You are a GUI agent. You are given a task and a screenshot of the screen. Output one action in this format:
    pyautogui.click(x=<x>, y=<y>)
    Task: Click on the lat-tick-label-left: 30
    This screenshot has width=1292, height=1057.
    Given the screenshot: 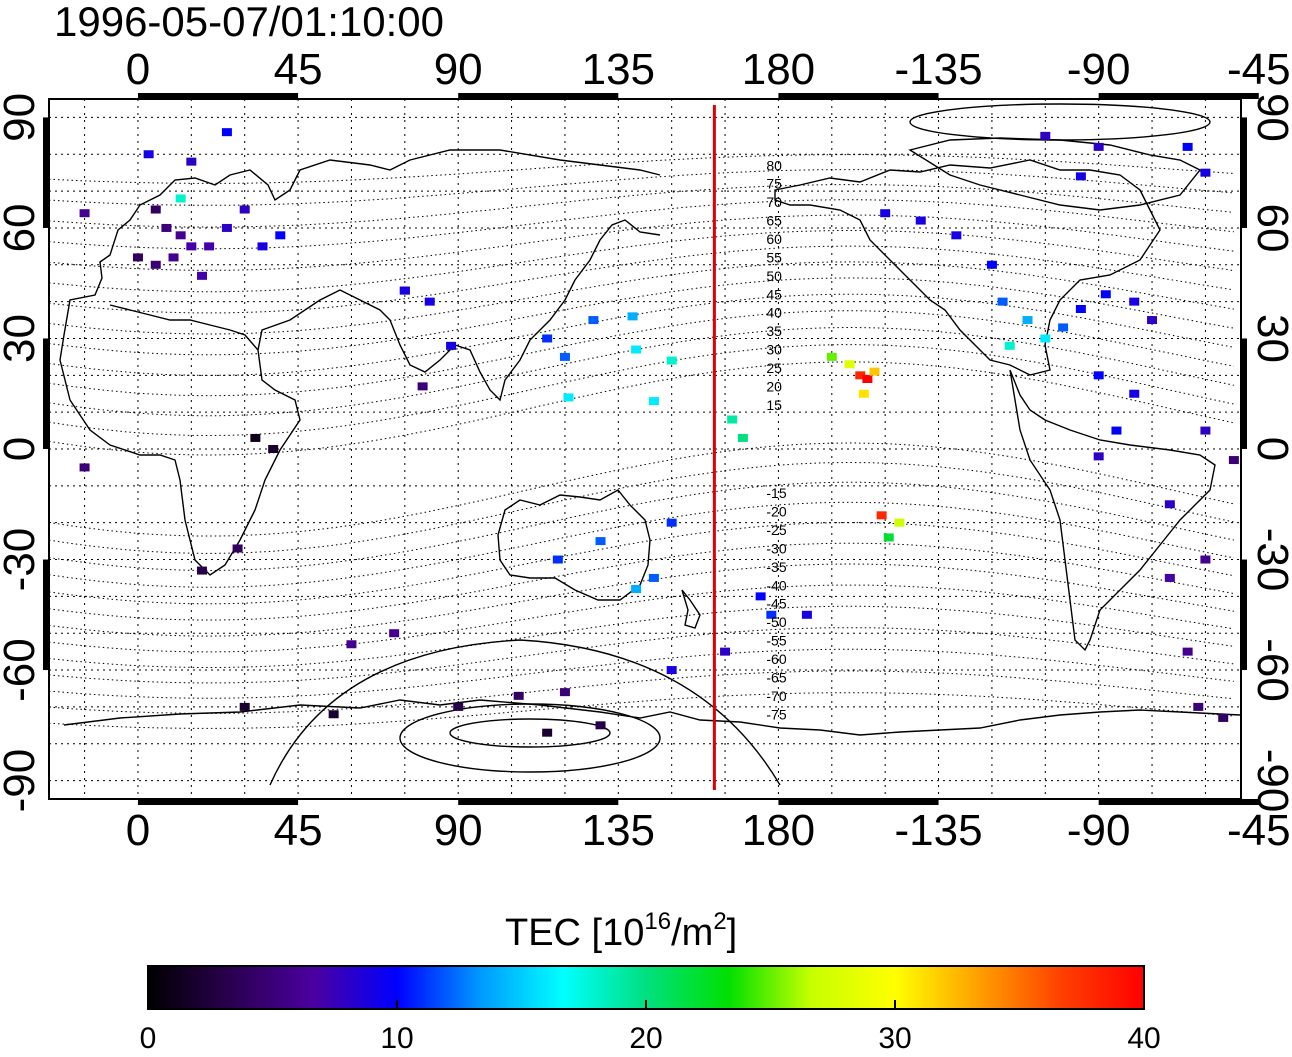 What is the action you would take?
    pyautogui.click(x=22, y=338)
    